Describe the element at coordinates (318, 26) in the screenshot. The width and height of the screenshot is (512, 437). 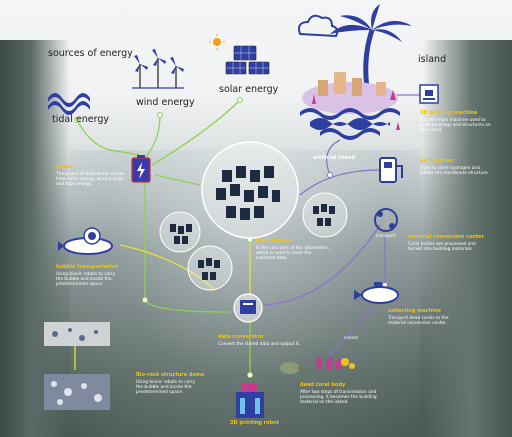
I see `cloud-icon` at that location.